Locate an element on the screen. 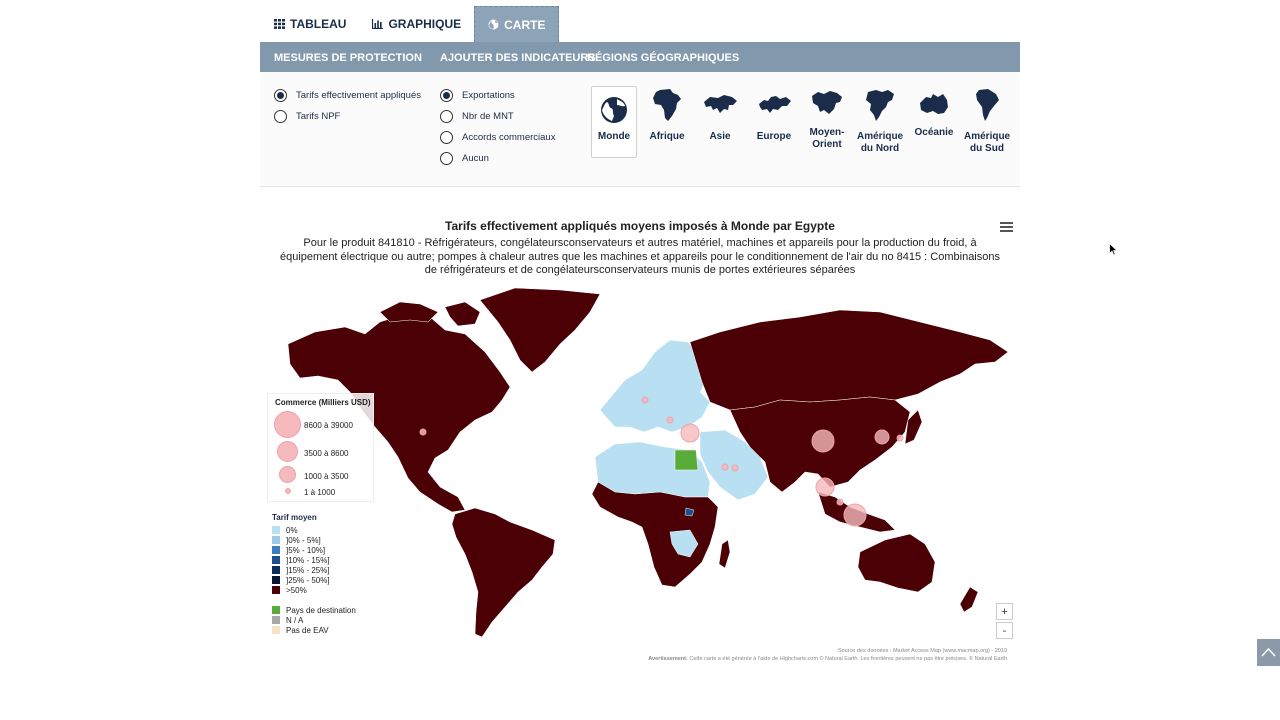 This screenshot has width=1280, height=720. region-north-america: Amérique du Nord is located at coordinates (880, 121).